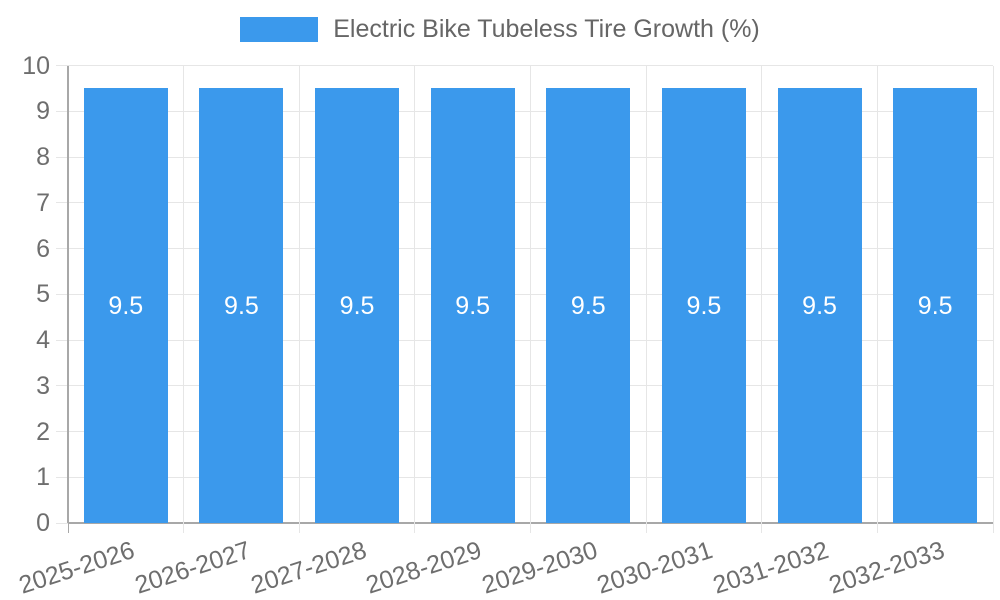 Image resolution: width=1000 pixels, height=600 pixels. What do you see at coordinates (77, 568) in the screenshot?
I see `x-axis-label: 2025-2026` at bounding box center [77, 568].